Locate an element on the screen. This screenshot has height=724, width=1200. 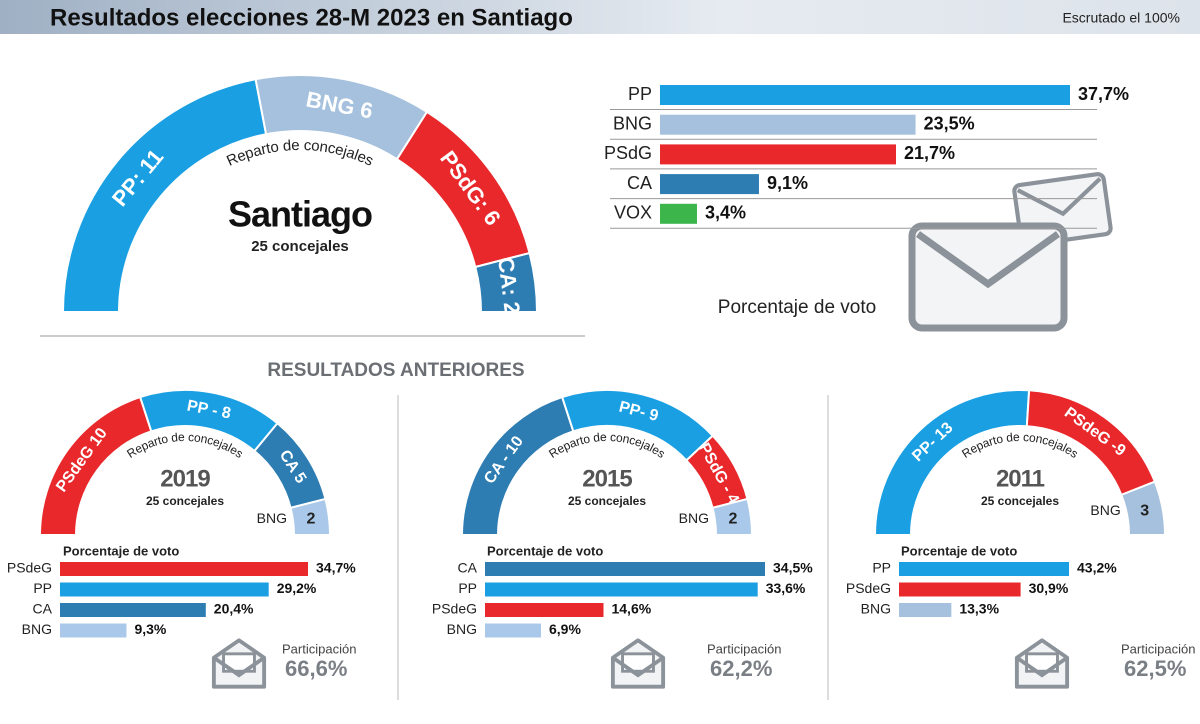
bar-value-label: 34,5% is located at coordinates (793, 568).